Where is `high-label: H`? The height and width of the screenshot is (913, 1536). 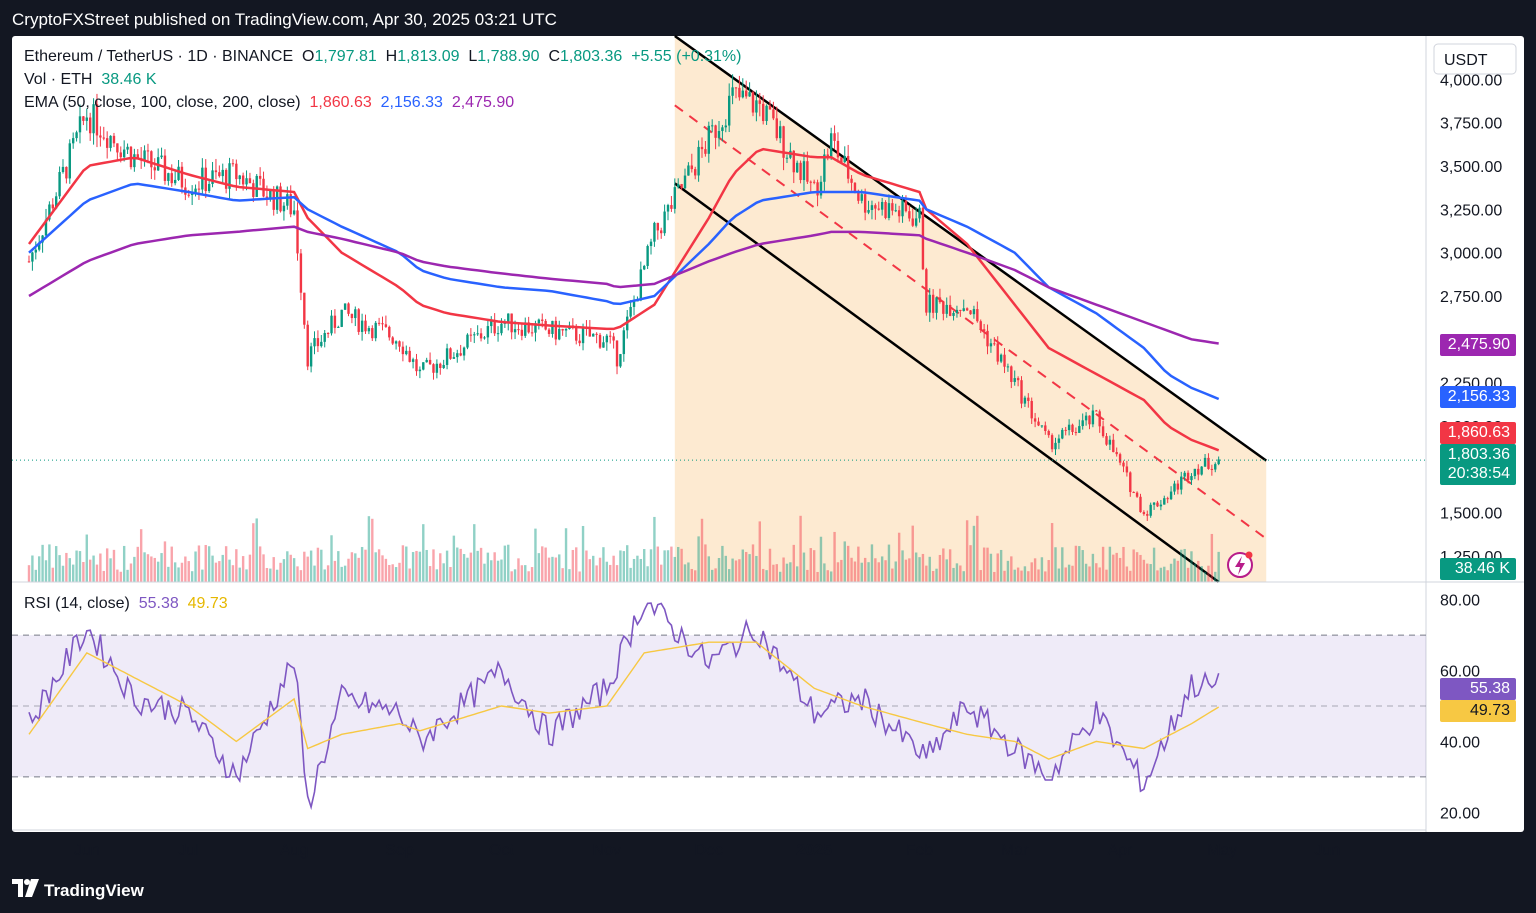 high-label: H is located at coordinates (391, 56).